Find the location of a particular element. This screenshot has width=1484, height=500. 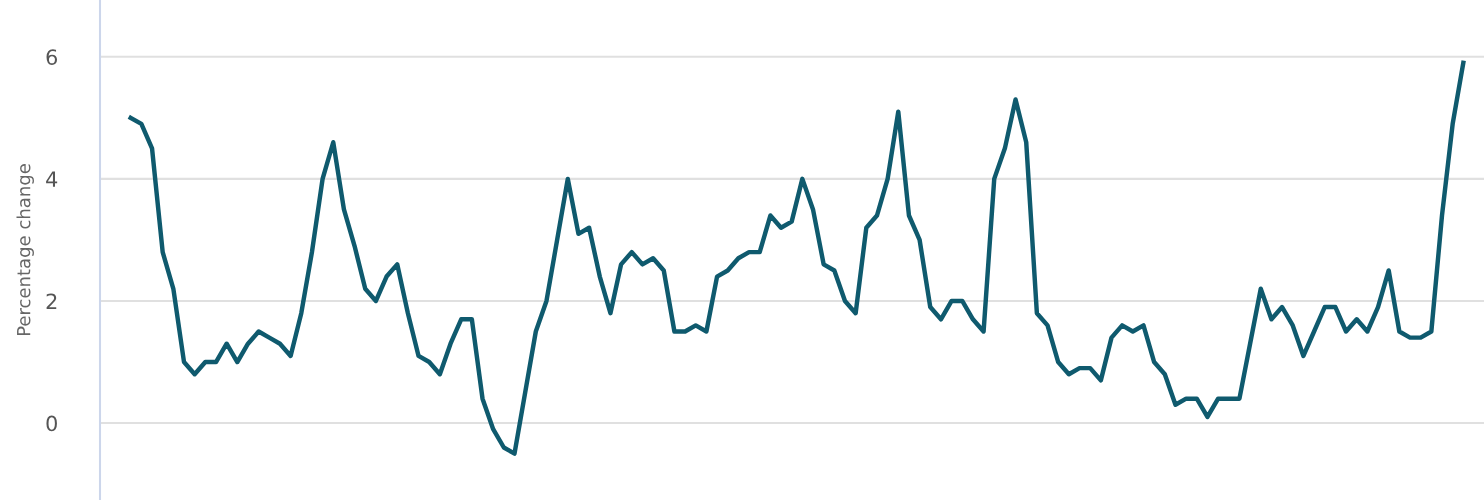

y-tick-label: 0 is located at coordinates (51, 423).